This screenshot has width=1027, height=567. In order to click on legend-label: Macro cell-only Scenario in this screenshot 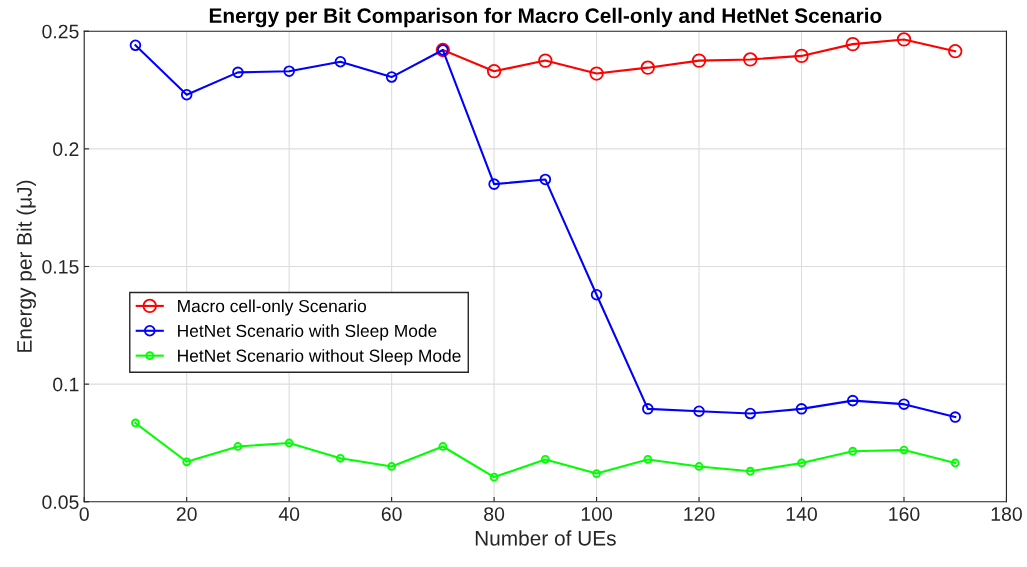, I will do `click(272, 307)`.